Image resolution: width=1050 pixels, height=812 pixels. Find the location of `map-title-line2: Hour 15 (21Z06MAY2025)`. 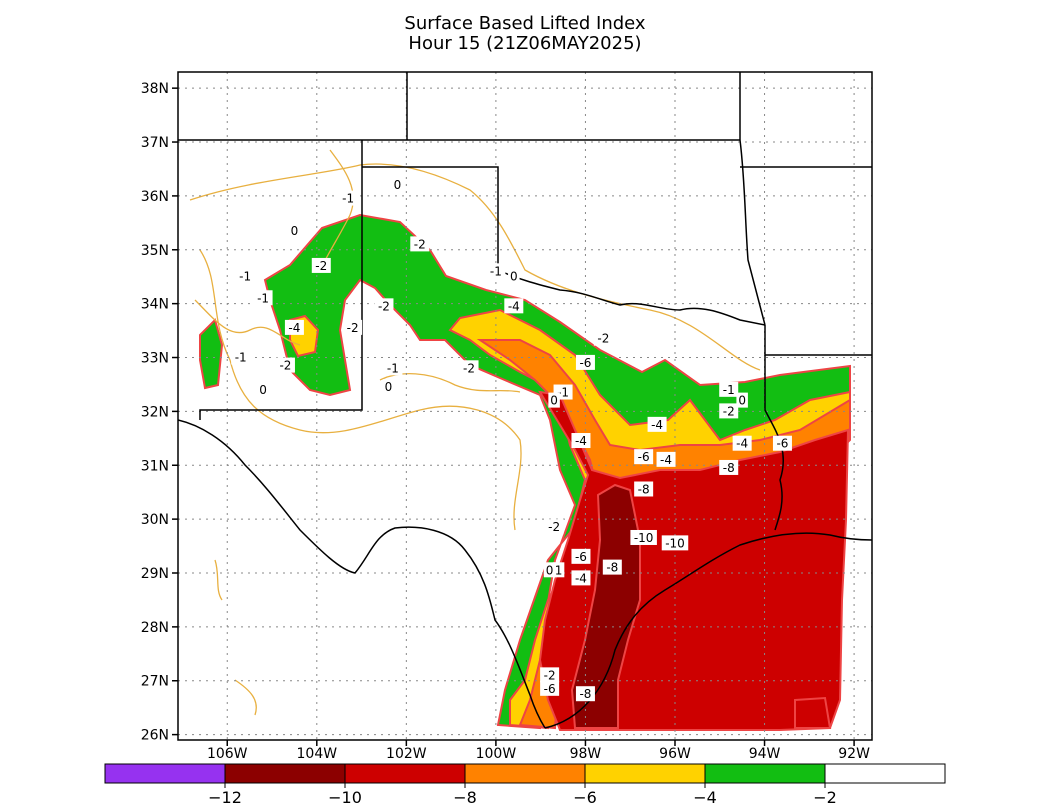

map-title-line2: Hour 15 (21Z06MAY2025) is located at coordinates (525, 43).